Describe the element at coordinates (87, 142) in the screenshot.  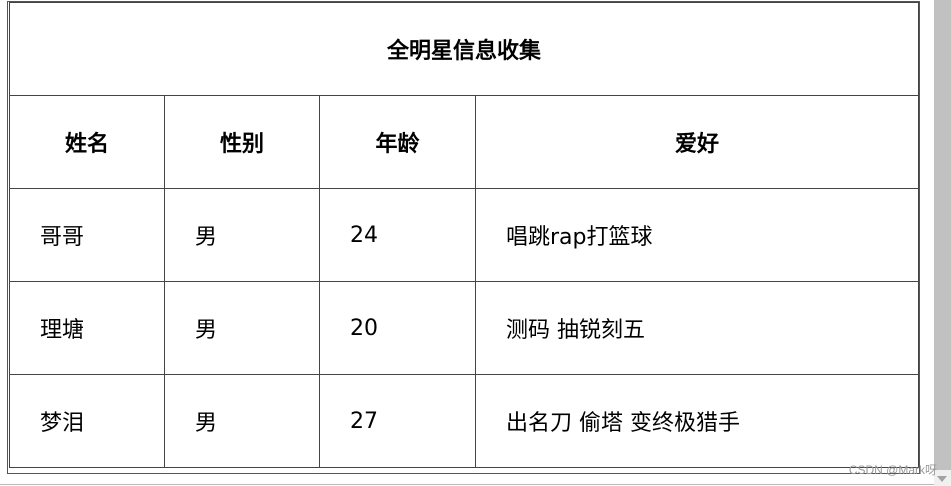
I see `header-name: 姓名` at that location.